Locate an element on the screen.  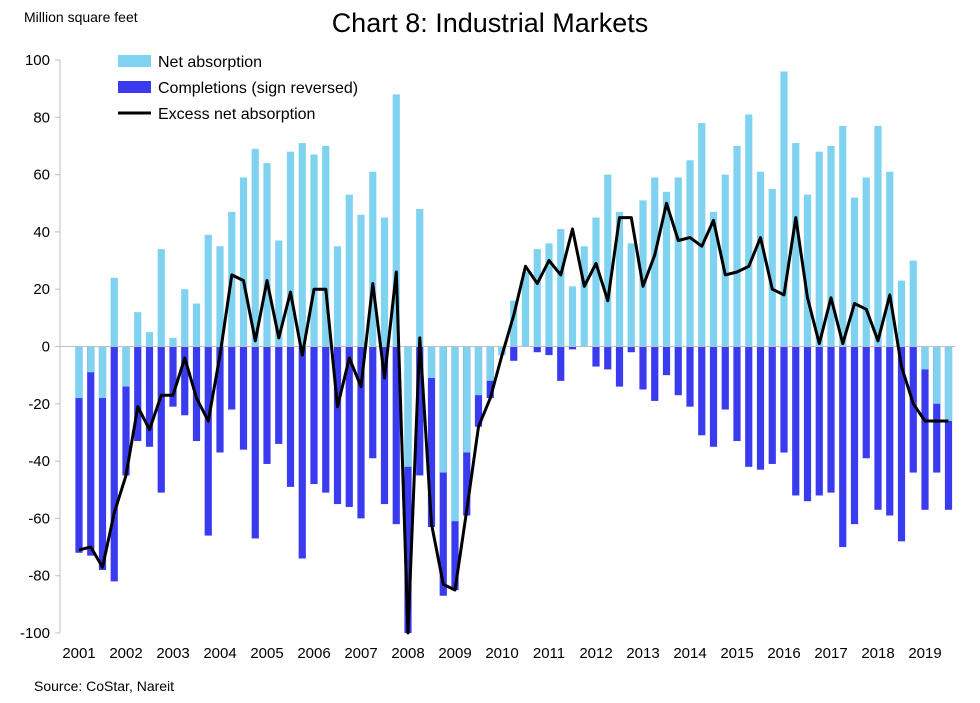
x-tick-label: 2018 is located at coordinates (877, 653).